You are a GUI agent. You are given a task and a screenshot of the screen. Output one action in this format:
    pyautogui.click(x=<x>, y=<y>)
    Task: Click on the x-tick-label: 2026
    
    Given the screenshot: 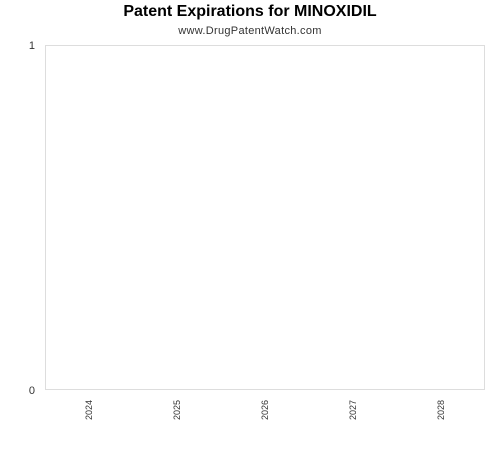 What is the action you would take?
    pyautogui.click(x=265, y=410)
    